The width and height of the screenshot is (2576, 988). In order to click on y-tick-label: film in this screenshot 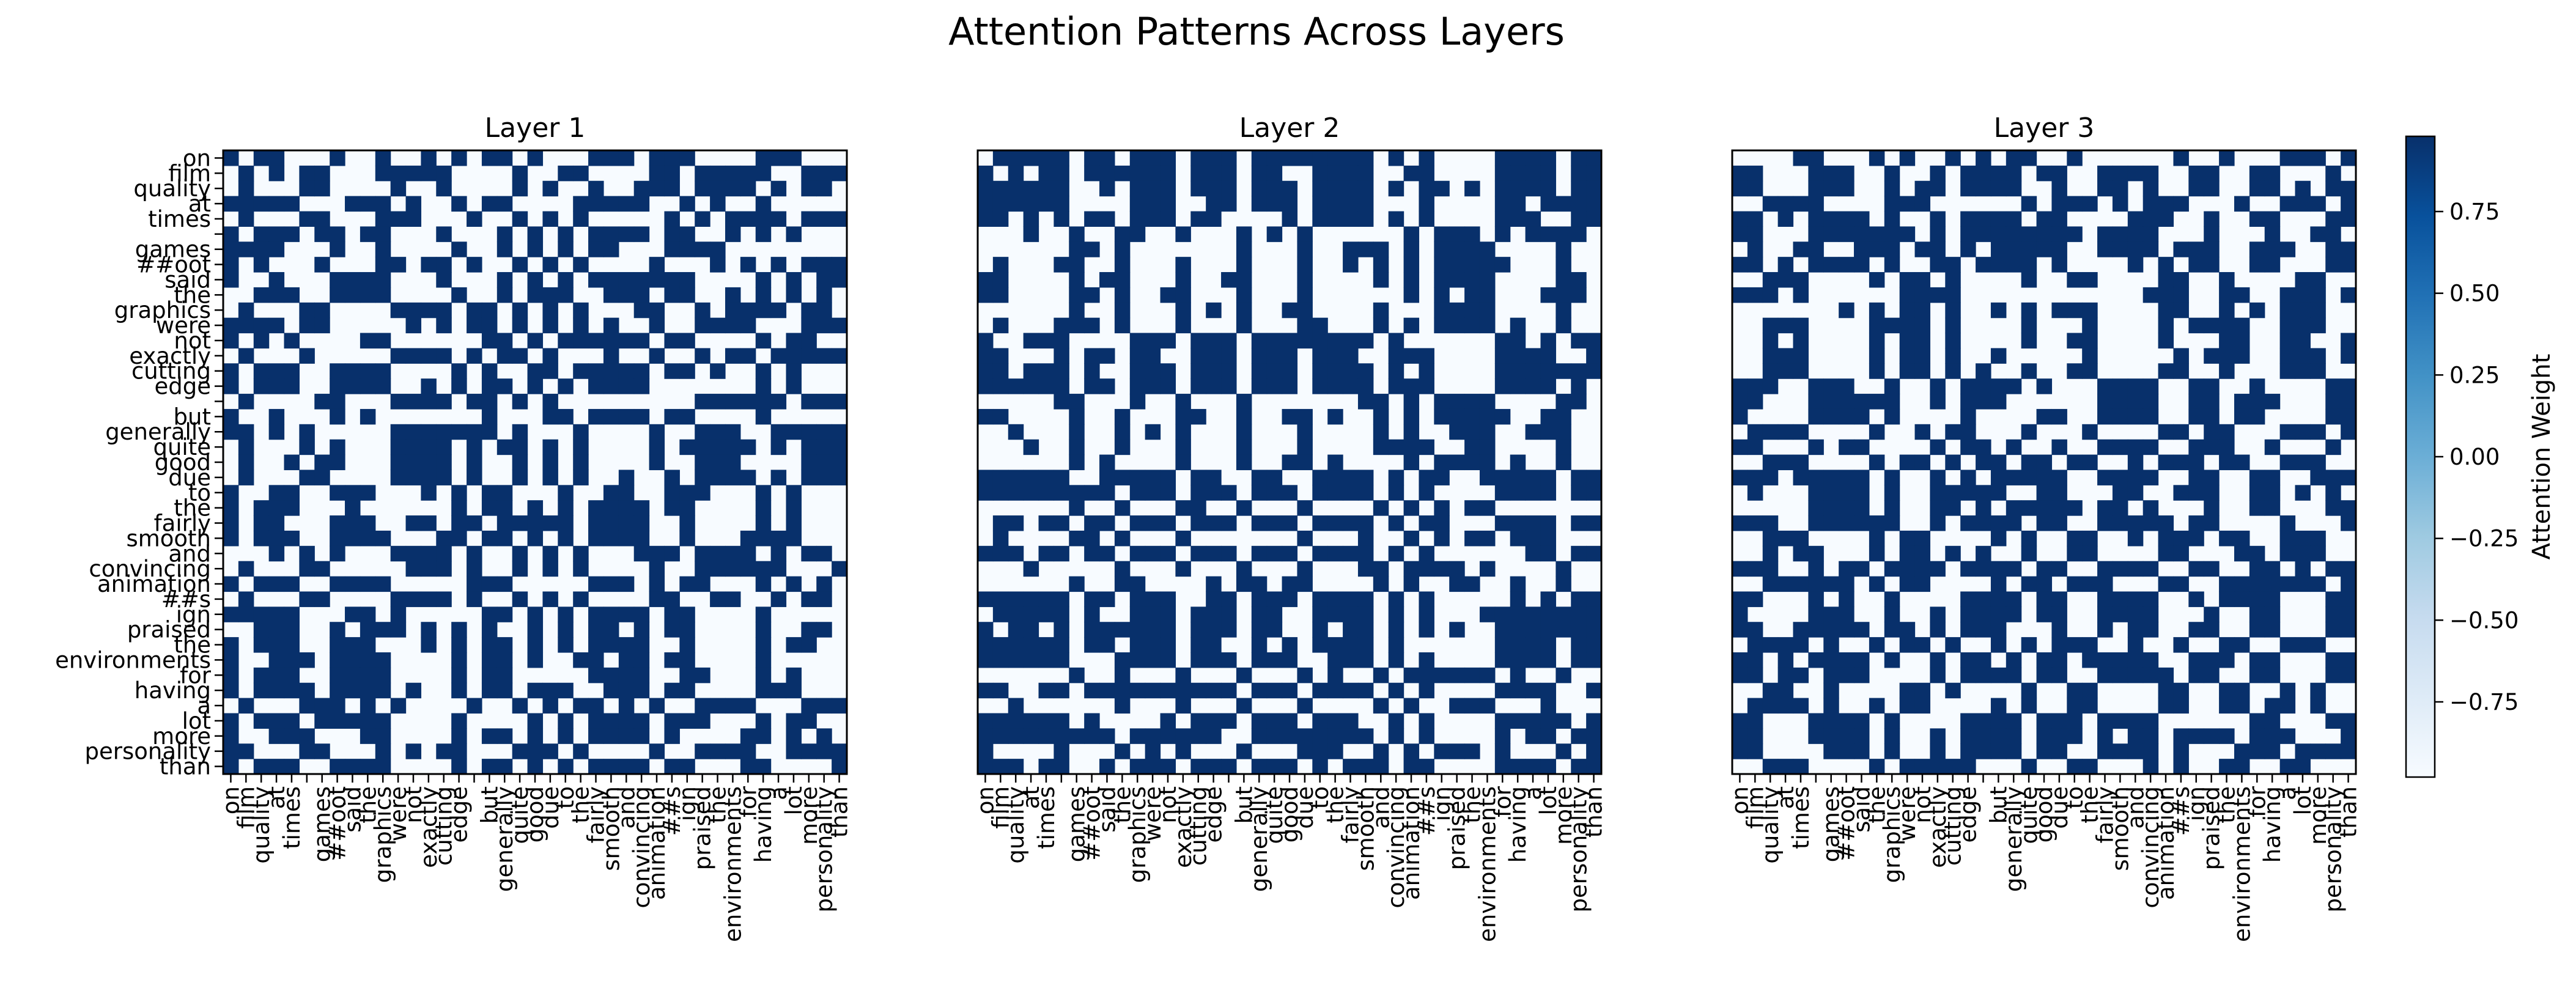, I will do `click(190, 173)`.